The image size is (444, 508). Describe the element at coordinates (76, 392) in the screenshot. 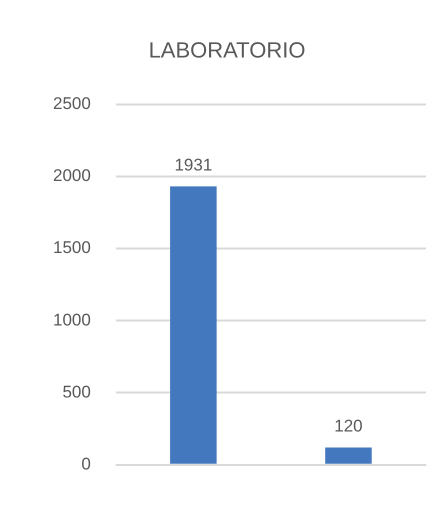

I see `y-tick-label: 500` at that location.